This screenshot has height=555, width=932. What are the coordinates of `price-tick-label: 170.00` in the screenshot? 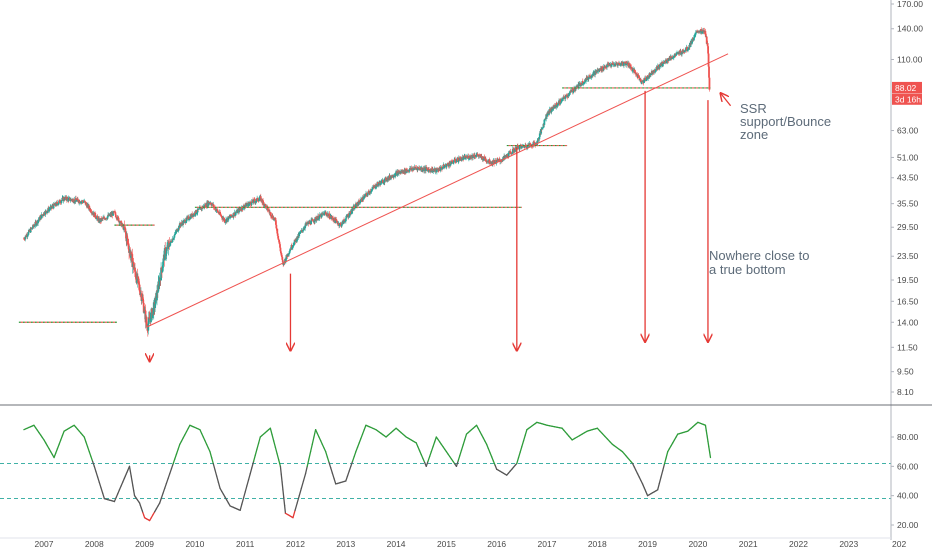 It's located at (910, 4).